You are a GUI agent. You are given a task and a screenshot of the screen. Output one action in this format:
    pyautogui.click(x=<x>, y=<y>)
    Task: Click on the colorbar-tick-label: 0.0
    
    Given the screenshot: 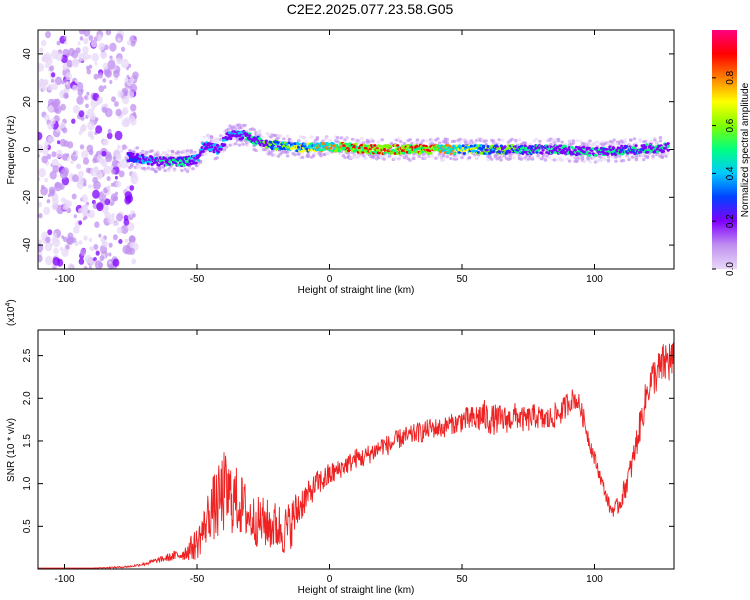 What is the action you would take?
    pyautogui.click(x=730, y=269)
    